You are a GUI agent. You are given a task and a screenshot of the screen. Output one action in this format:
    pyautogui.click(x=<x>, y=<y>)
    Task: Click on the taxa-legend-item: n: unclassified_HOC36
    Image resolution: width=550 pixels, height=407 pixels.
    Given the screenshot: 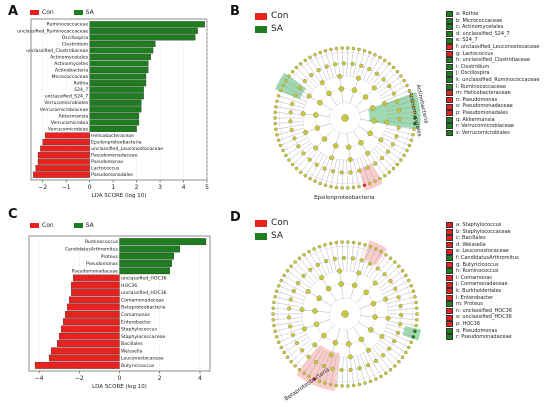 What is the action you would take?
    pyautogui.click(x=482, y=311)
    